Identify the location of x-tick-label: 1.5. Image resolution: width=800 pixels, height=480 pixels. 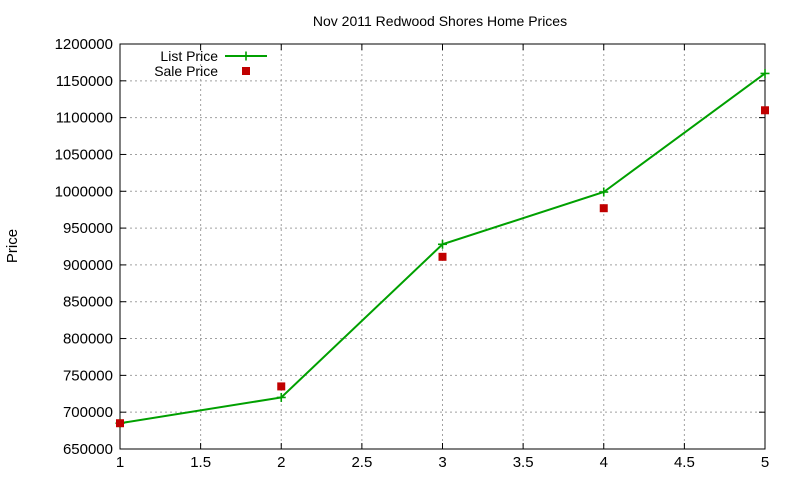
(200, 462).